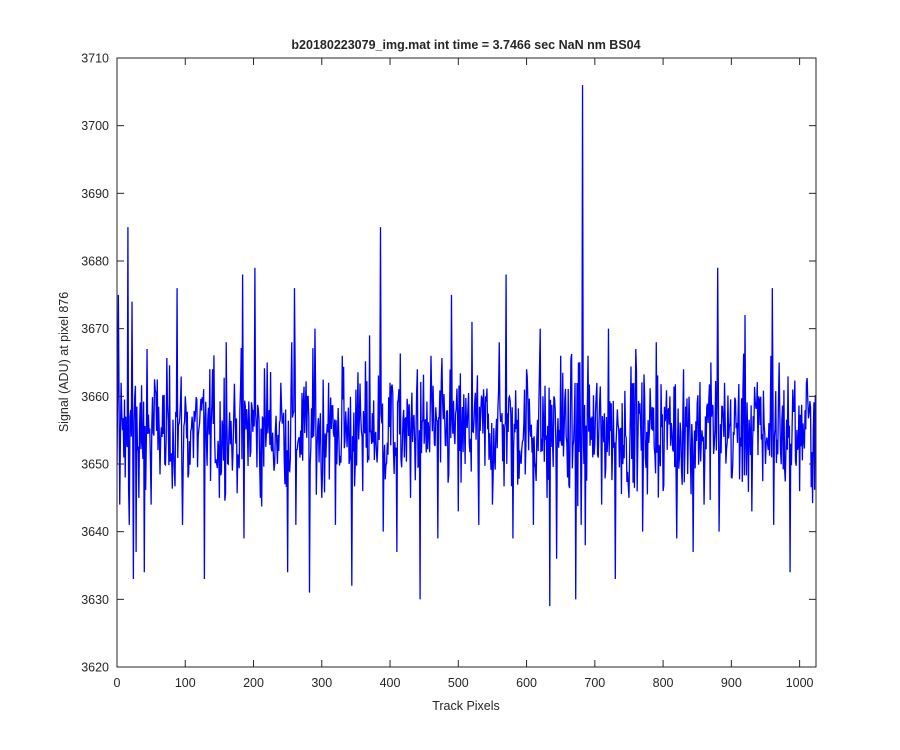 This screenshot has height=750, width=900. What do you see at coordinates (95, 397) in the screenshot?
I see `y-tick-label: 3660` at bounding box center [95, 397].